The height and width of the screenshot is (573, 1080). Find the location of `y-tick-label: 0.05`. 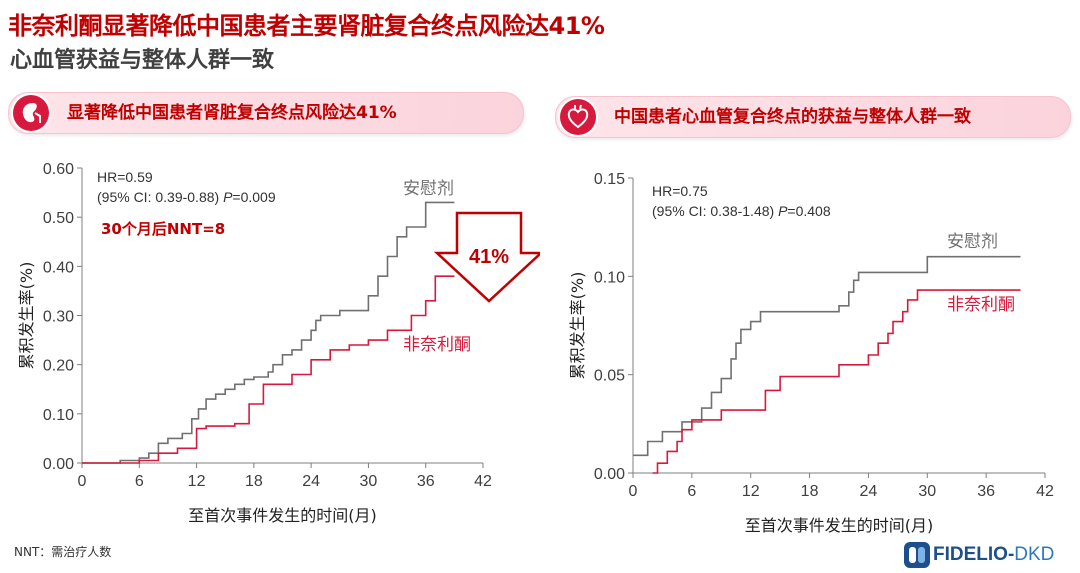

y-tick-label: 0.05 is located at coordinates (609, 376).